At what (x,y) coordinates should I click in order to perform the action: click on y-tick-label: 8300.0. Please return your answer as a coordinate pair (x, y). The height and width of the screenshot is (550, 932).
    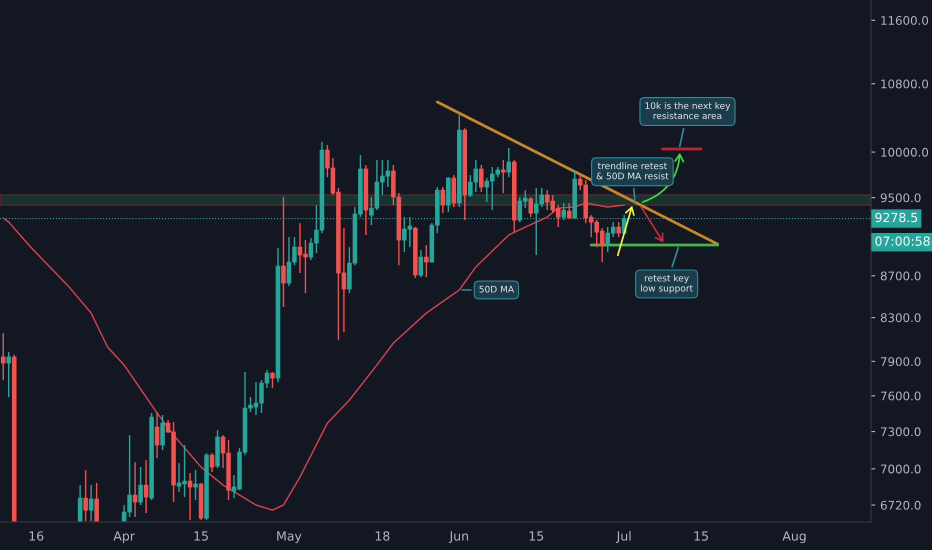
    Looking at the image, I should click on (900, 317).